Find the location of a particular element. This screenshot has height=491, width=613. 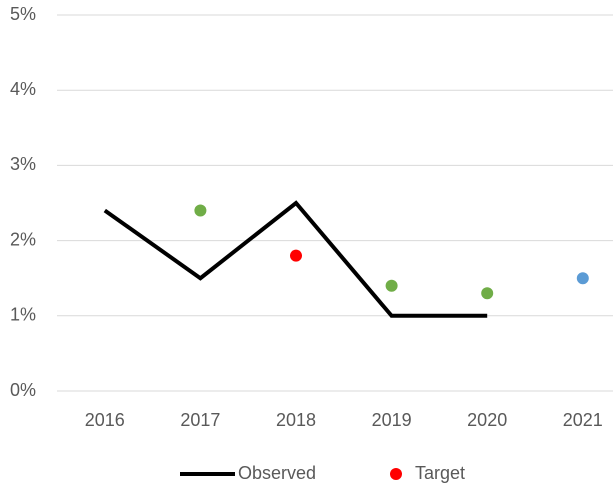

x-tick-label: 2021 is located at coordinates (583, 420).